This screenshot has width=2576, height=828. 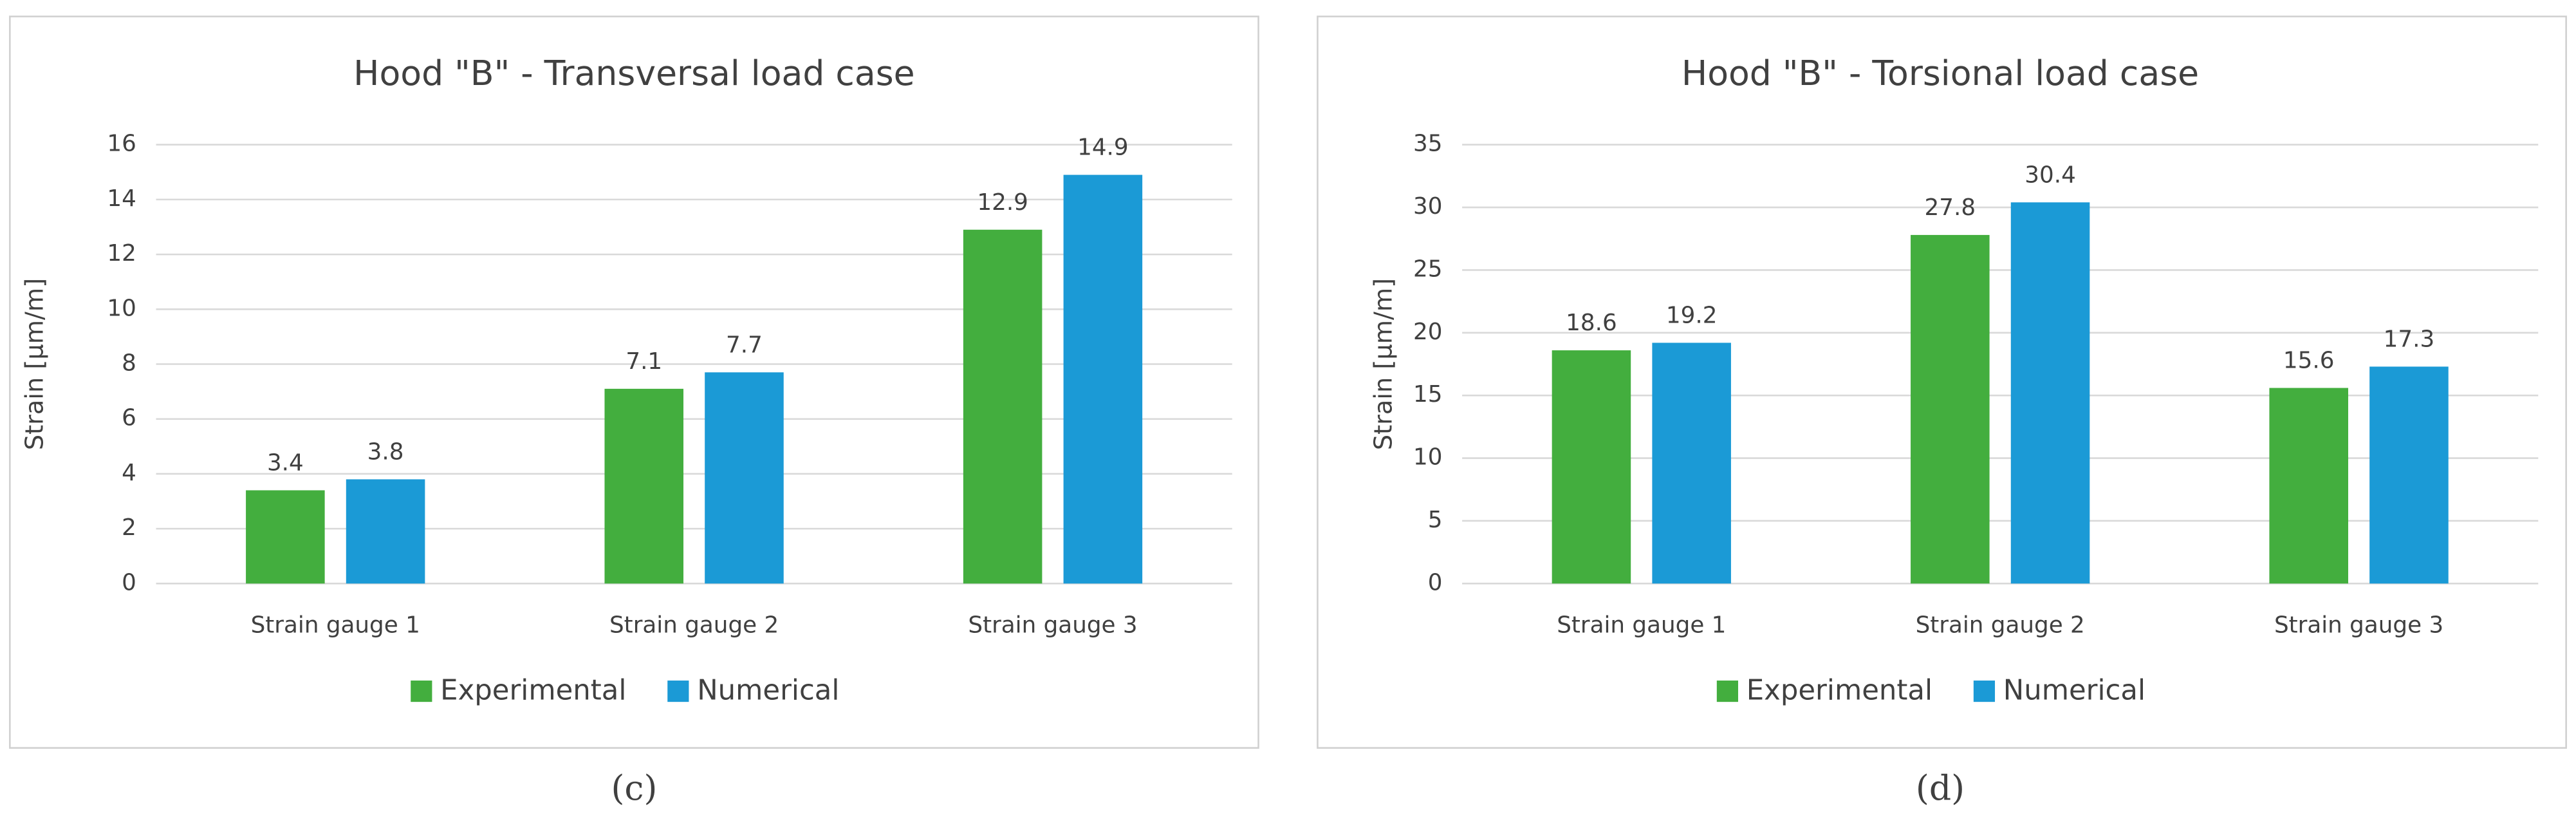 I want to click on y-tick-label: 35, so click(x=1428, y=144).